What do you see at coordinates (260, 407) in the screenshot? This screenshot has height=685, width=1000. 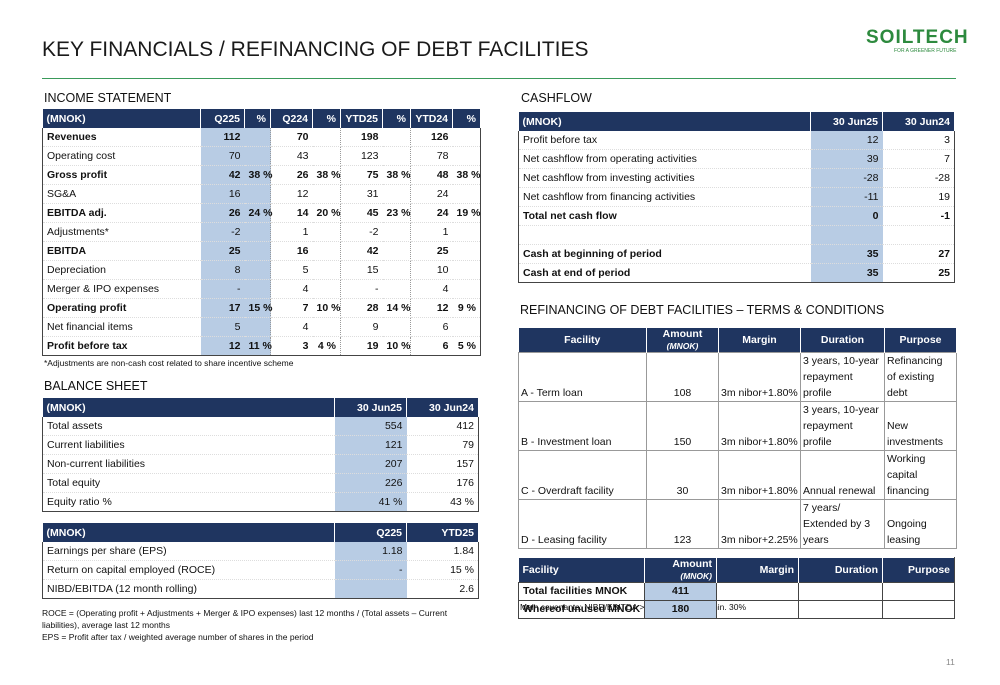 I see `thead: (MNOK) 30 Jun25 30 Jun24` at bounding box center [260, 407].